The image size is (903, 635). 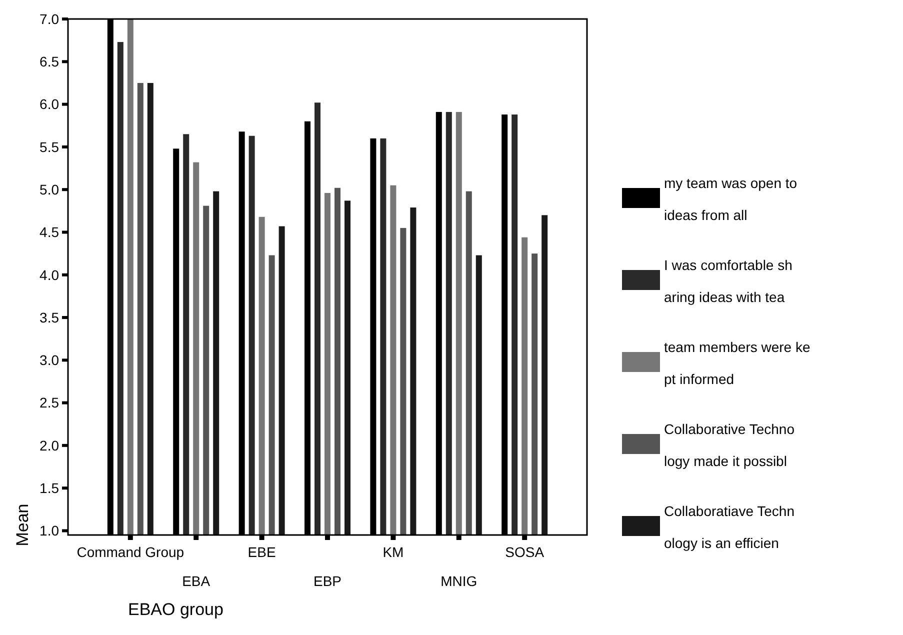 I want to click on y-tick-label: 6.0, so click(x=50, y=104).